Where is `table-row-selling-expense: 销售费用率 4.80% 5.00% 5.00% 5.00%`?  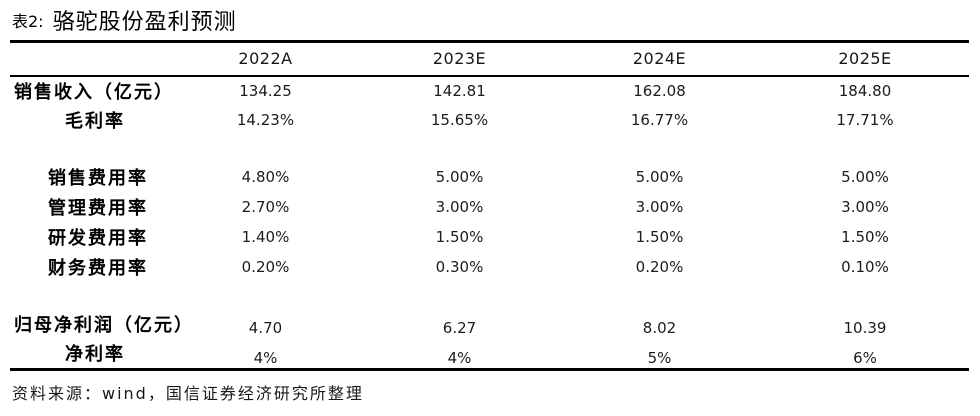 table-row-selling-expense: 销售费用率 4.80% 5.00% 5.00% 5.00% is located at coordinates (489, 177).